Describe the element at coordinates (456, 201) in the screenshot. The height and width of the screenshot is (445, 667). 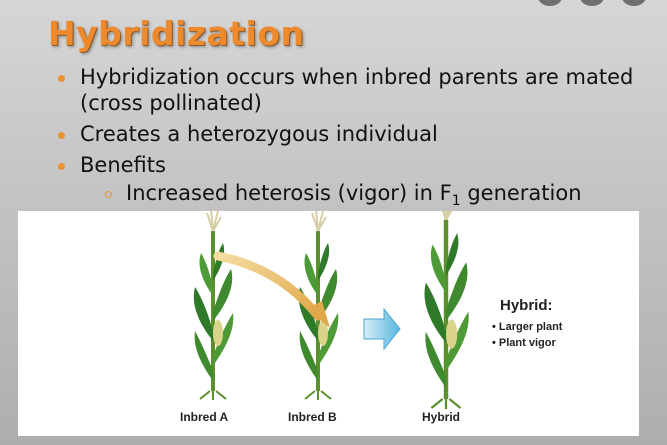
I see `subscript-one: 1` at that location.